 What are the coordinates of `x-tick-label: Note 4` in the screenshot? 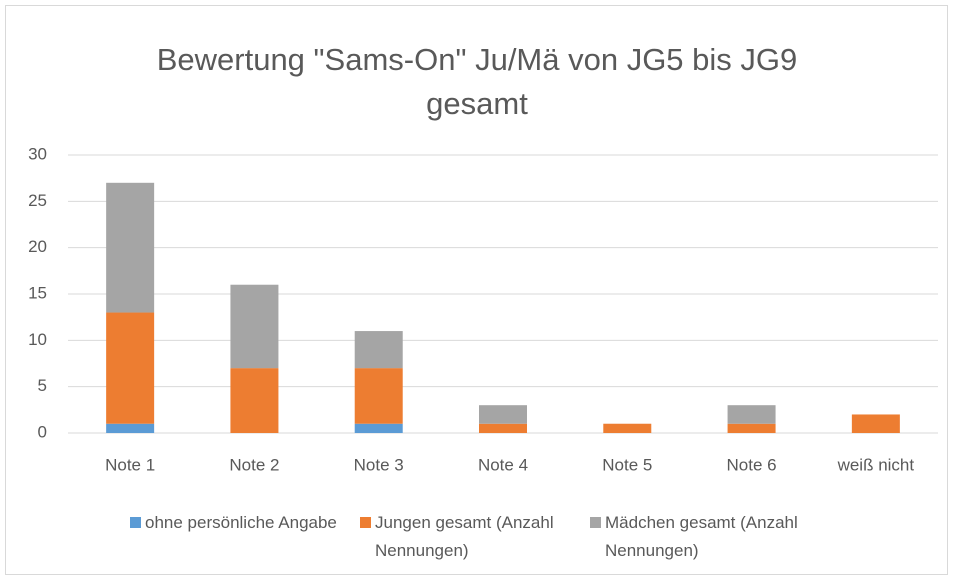 It's located at (503, 464).